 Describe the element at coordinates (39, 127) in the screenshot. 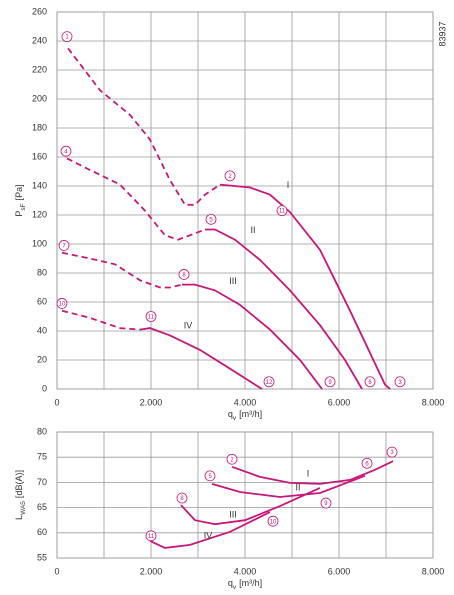

I see `y-tick-label: 180` at that location.